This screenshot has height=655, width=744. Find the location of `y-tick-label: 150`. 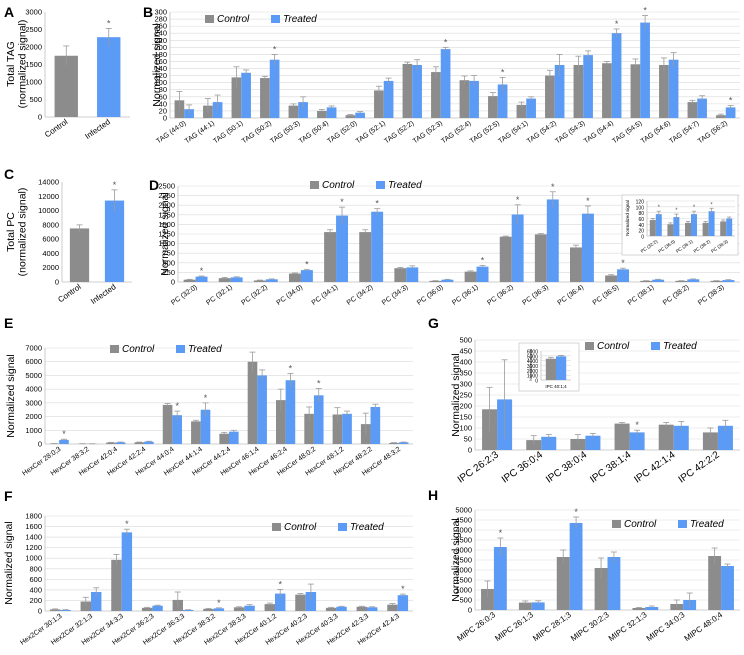

y-tick-label: 150 is located at coordinates (465, 417).